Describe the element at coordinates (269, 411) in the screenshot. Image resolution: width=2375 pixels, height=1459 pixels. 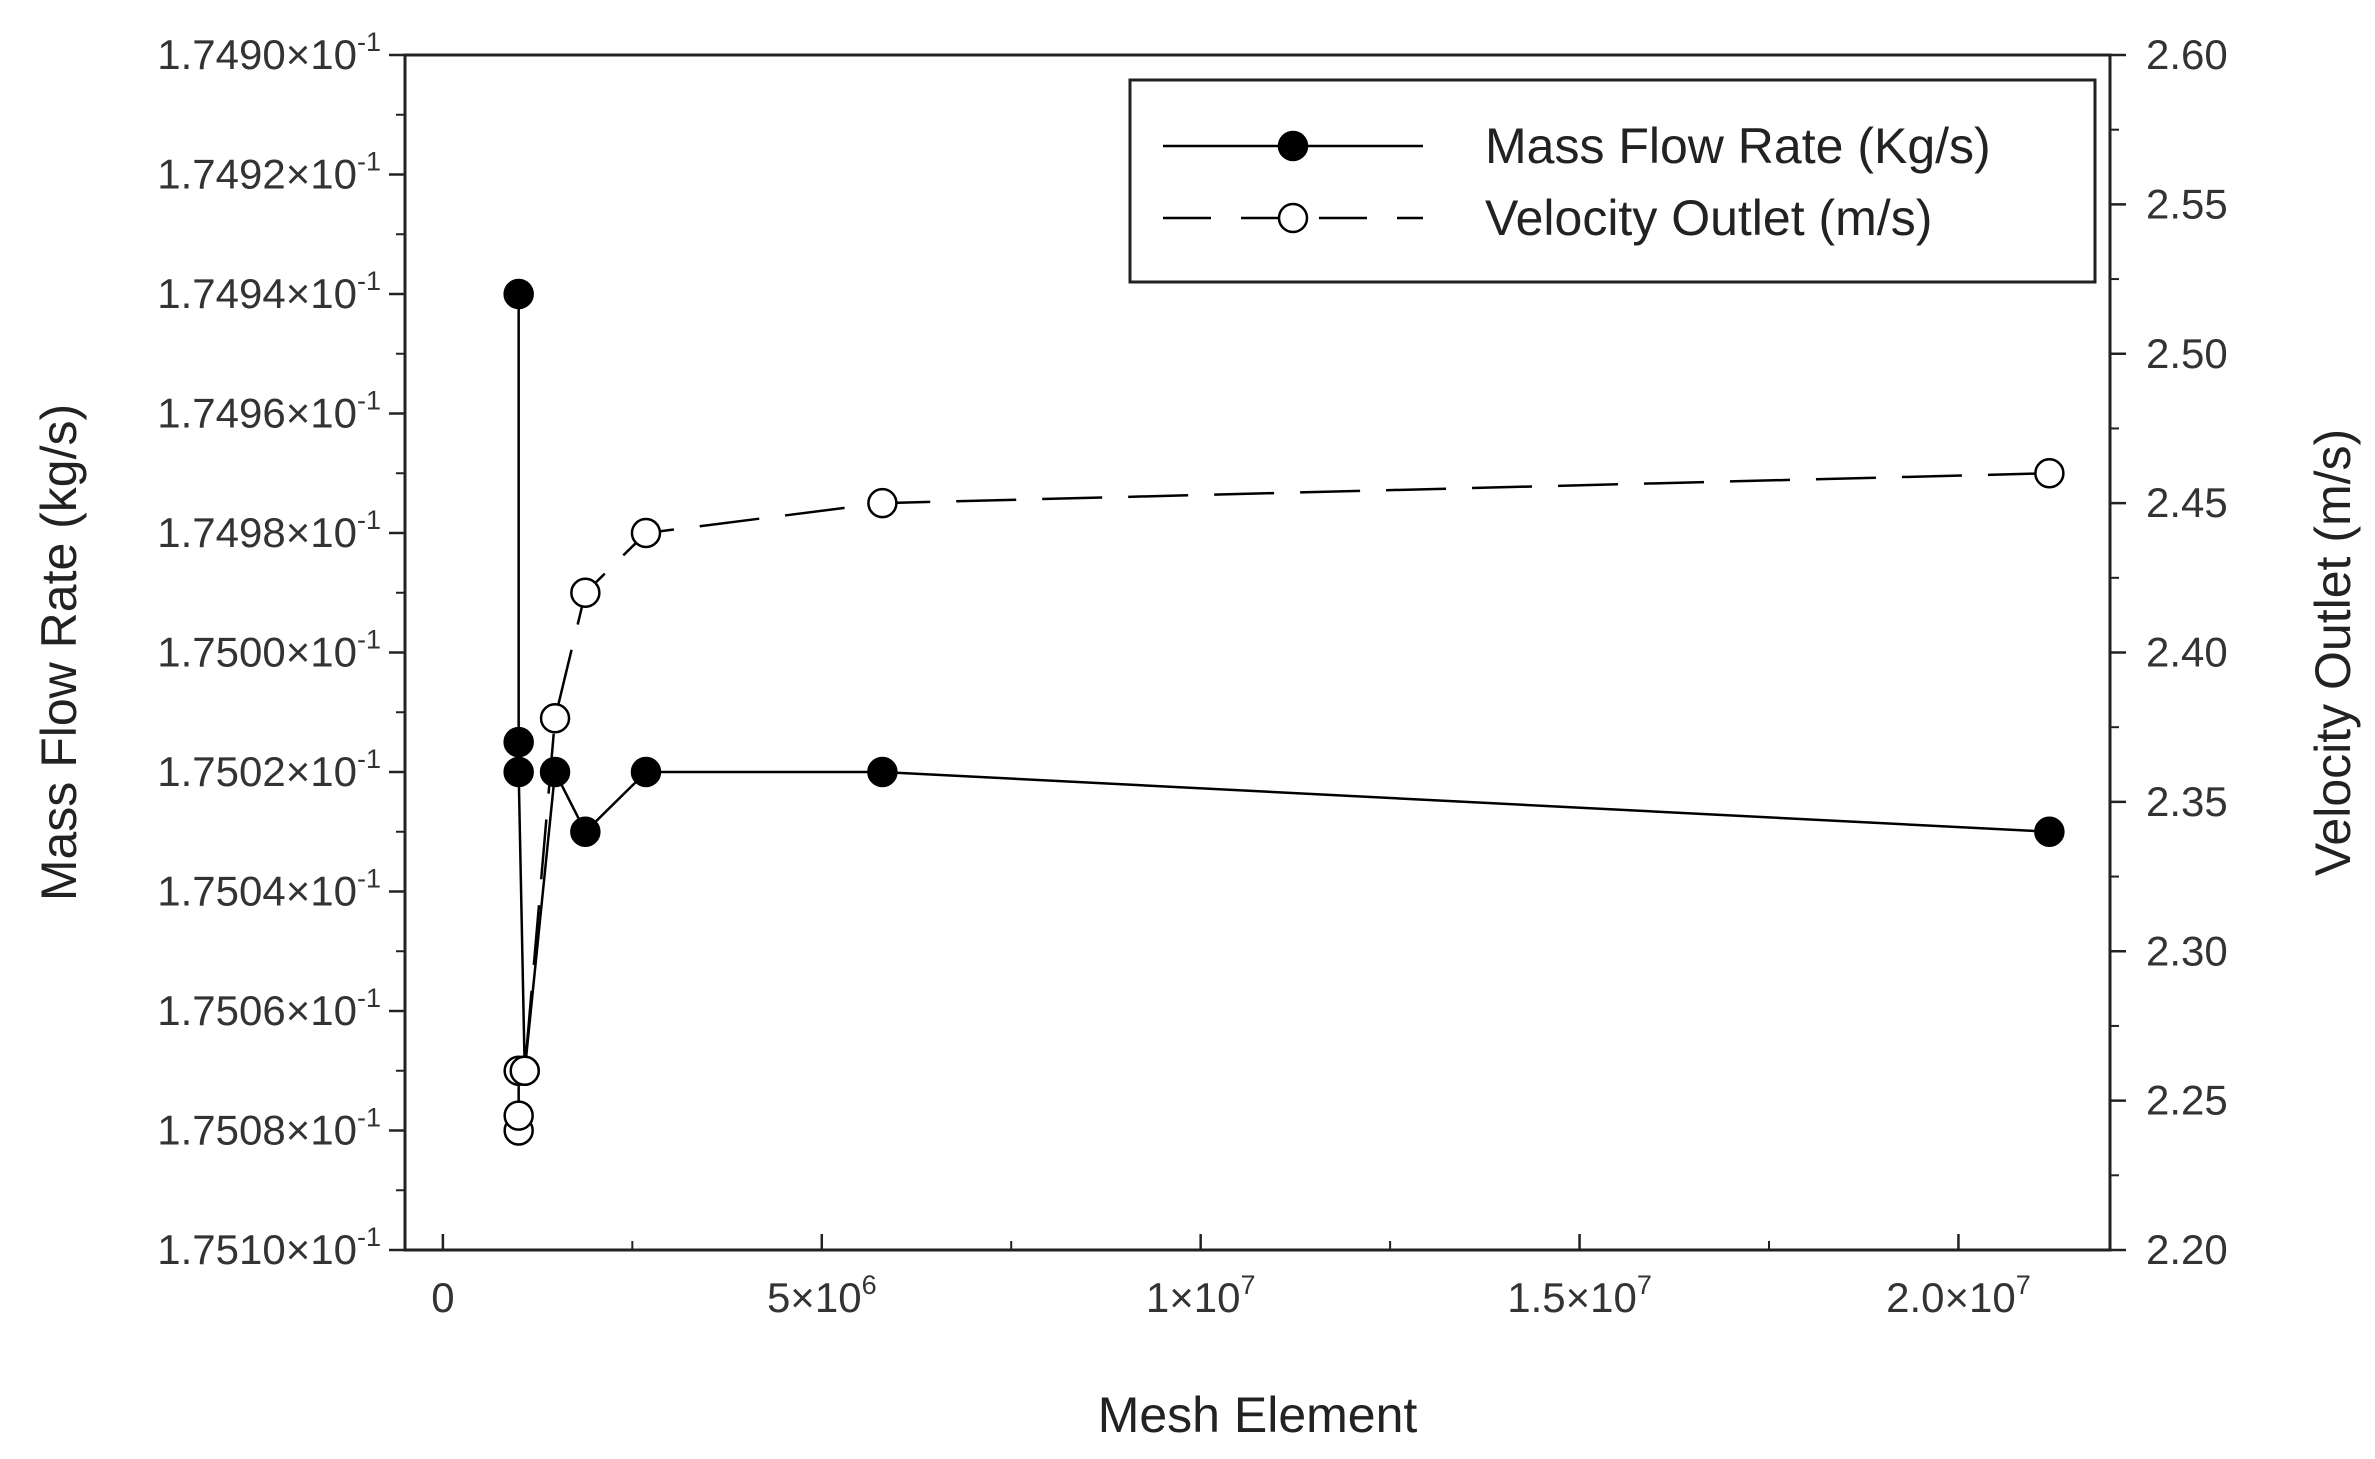
I see `left-y-tick-label: 1.7496×10⁻¹` at that location.